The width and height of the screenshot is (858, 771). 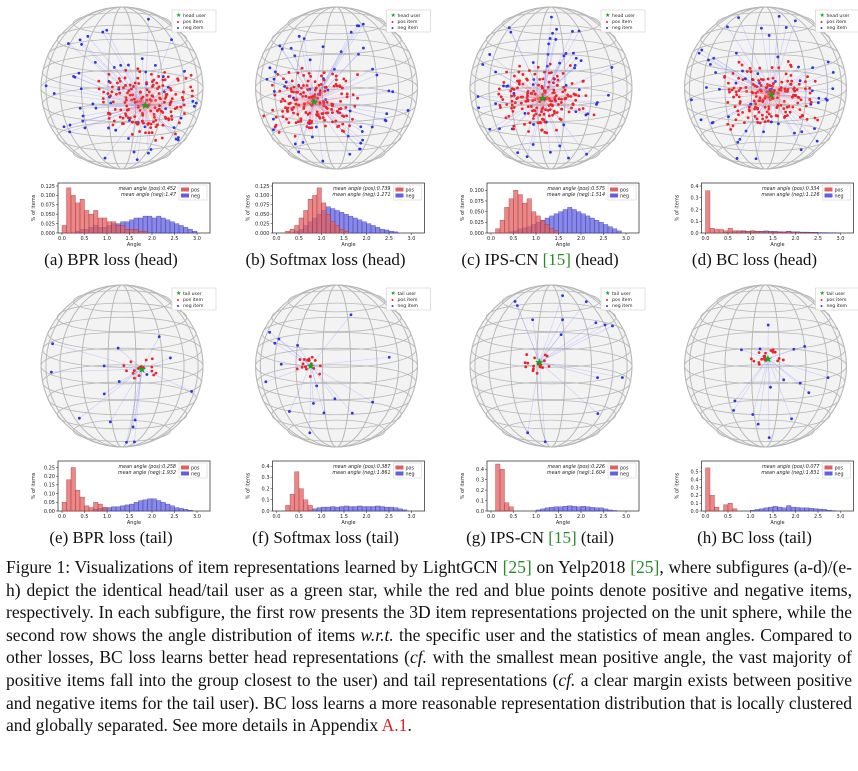 I want to click on legend-pos-text: pos, so click(x=624, y=468).